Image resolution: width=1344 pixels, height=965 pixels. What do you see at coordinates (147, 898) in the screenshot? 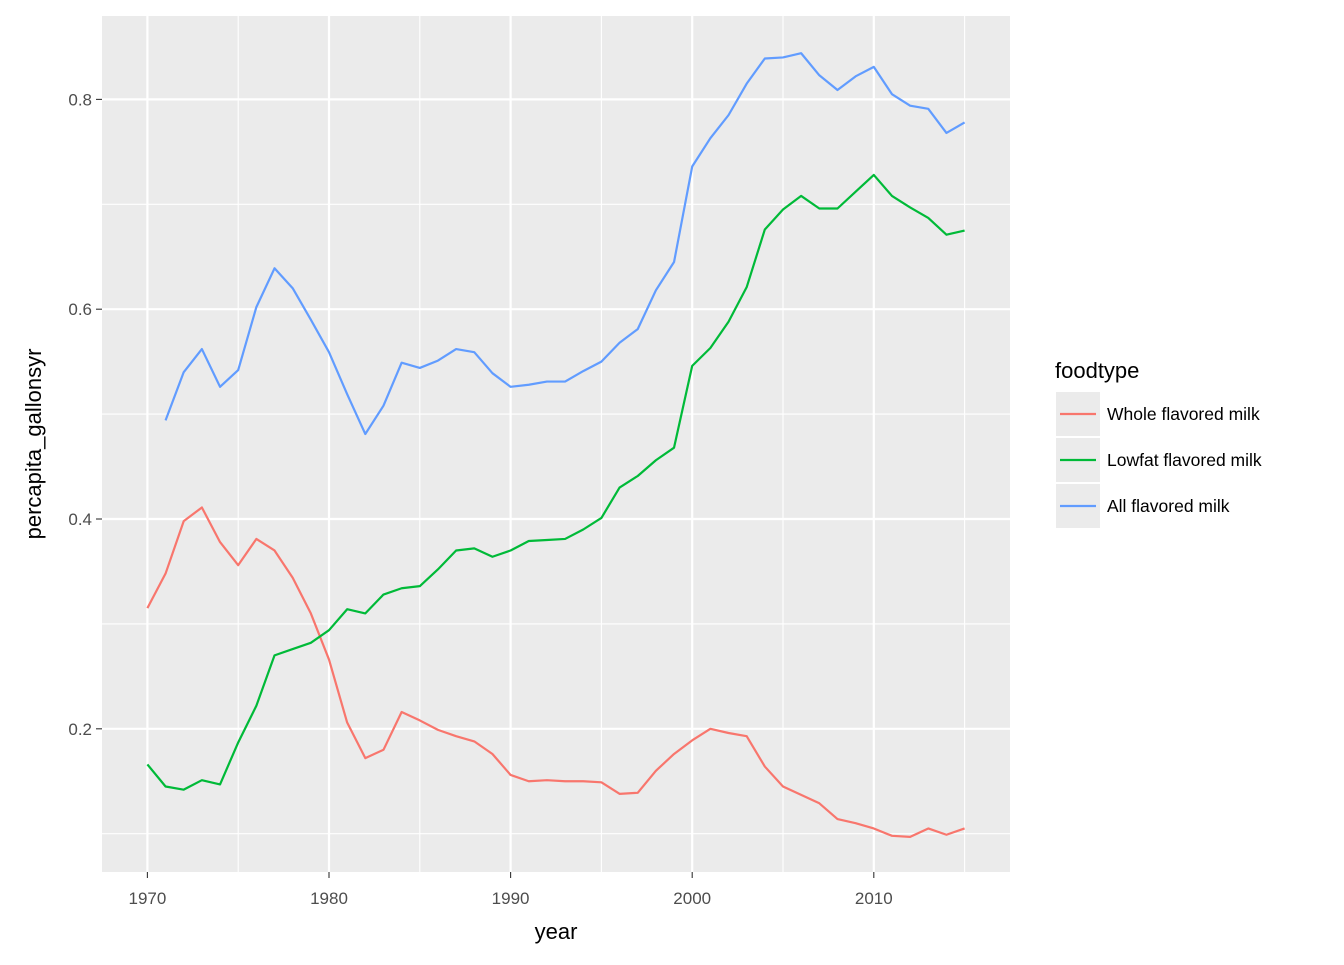
I see `x-tick-label: 1970` at bounding box center [147, 898].